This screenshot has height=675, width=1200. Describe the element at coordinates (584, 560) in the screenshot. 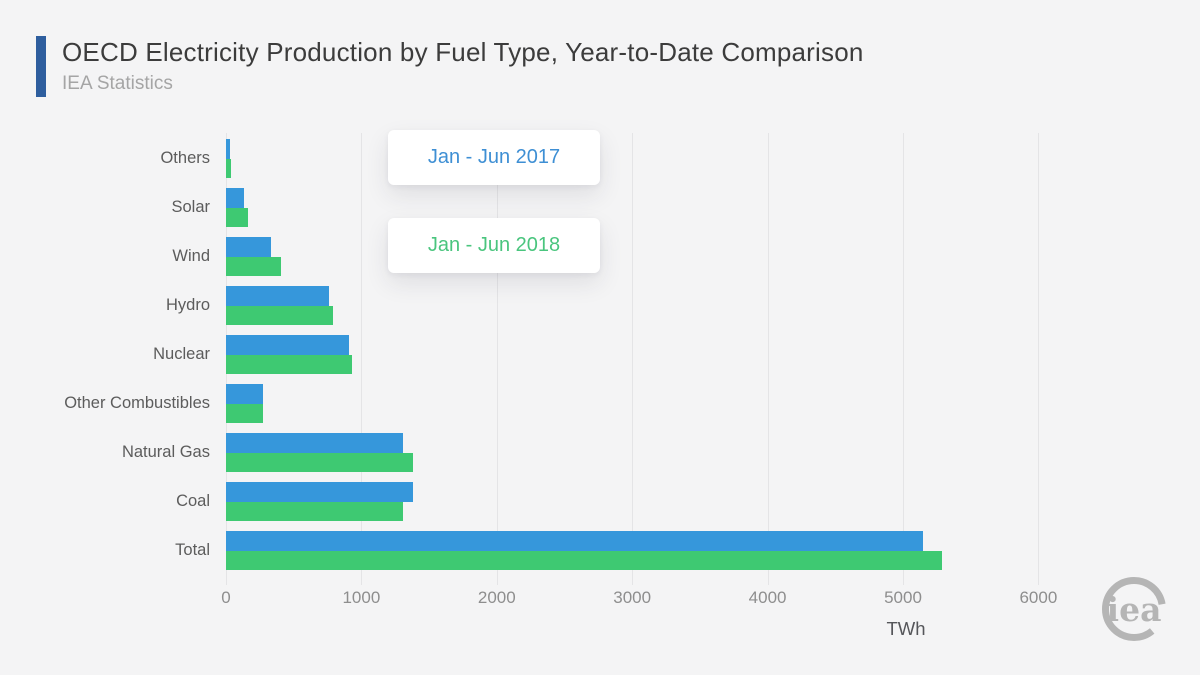

I see `bar-total-2018` at that location.